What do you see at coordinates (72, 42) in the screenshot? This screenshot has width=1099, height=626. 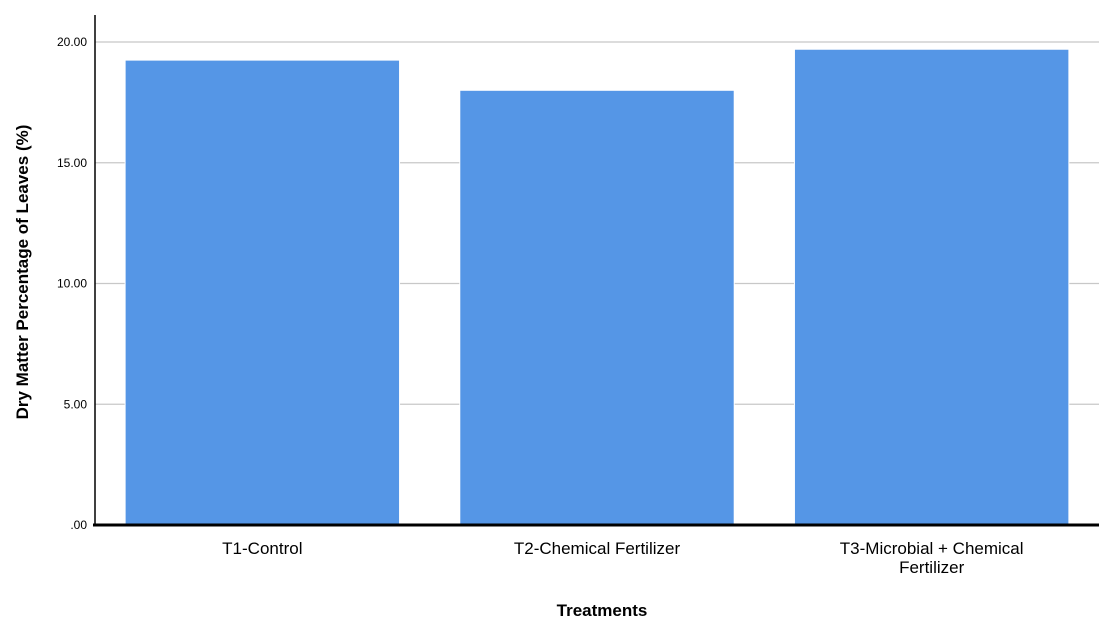 I see `y-tick-label: 20.00` at bounding box center [72, 42].